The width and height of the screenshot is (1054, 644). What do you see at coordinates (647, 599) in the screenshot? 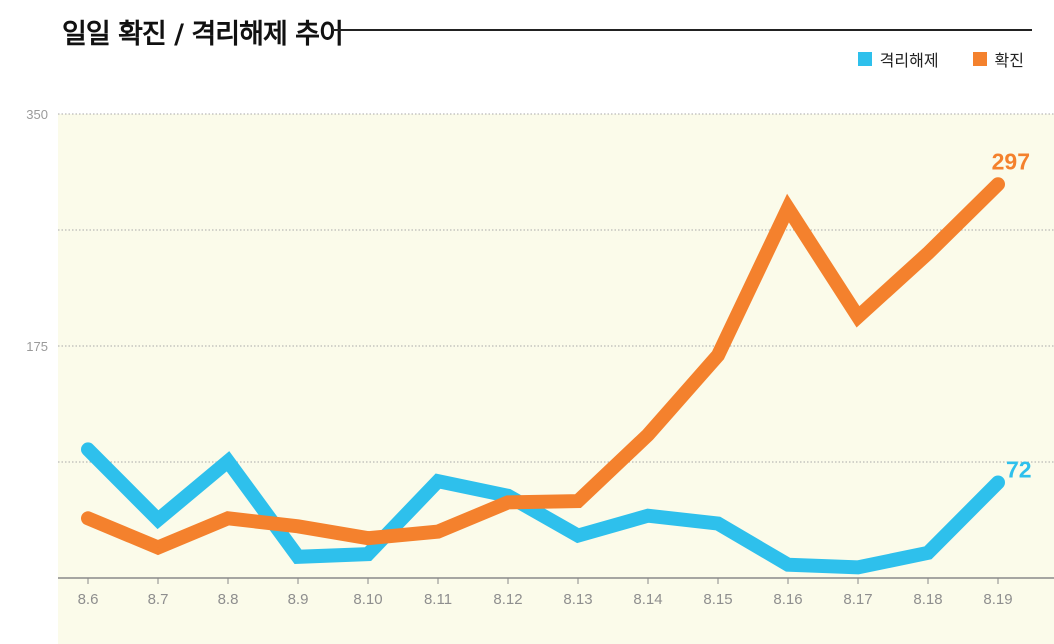
I see `x-tick-label: 8.14` at bounding box center [647, 599].